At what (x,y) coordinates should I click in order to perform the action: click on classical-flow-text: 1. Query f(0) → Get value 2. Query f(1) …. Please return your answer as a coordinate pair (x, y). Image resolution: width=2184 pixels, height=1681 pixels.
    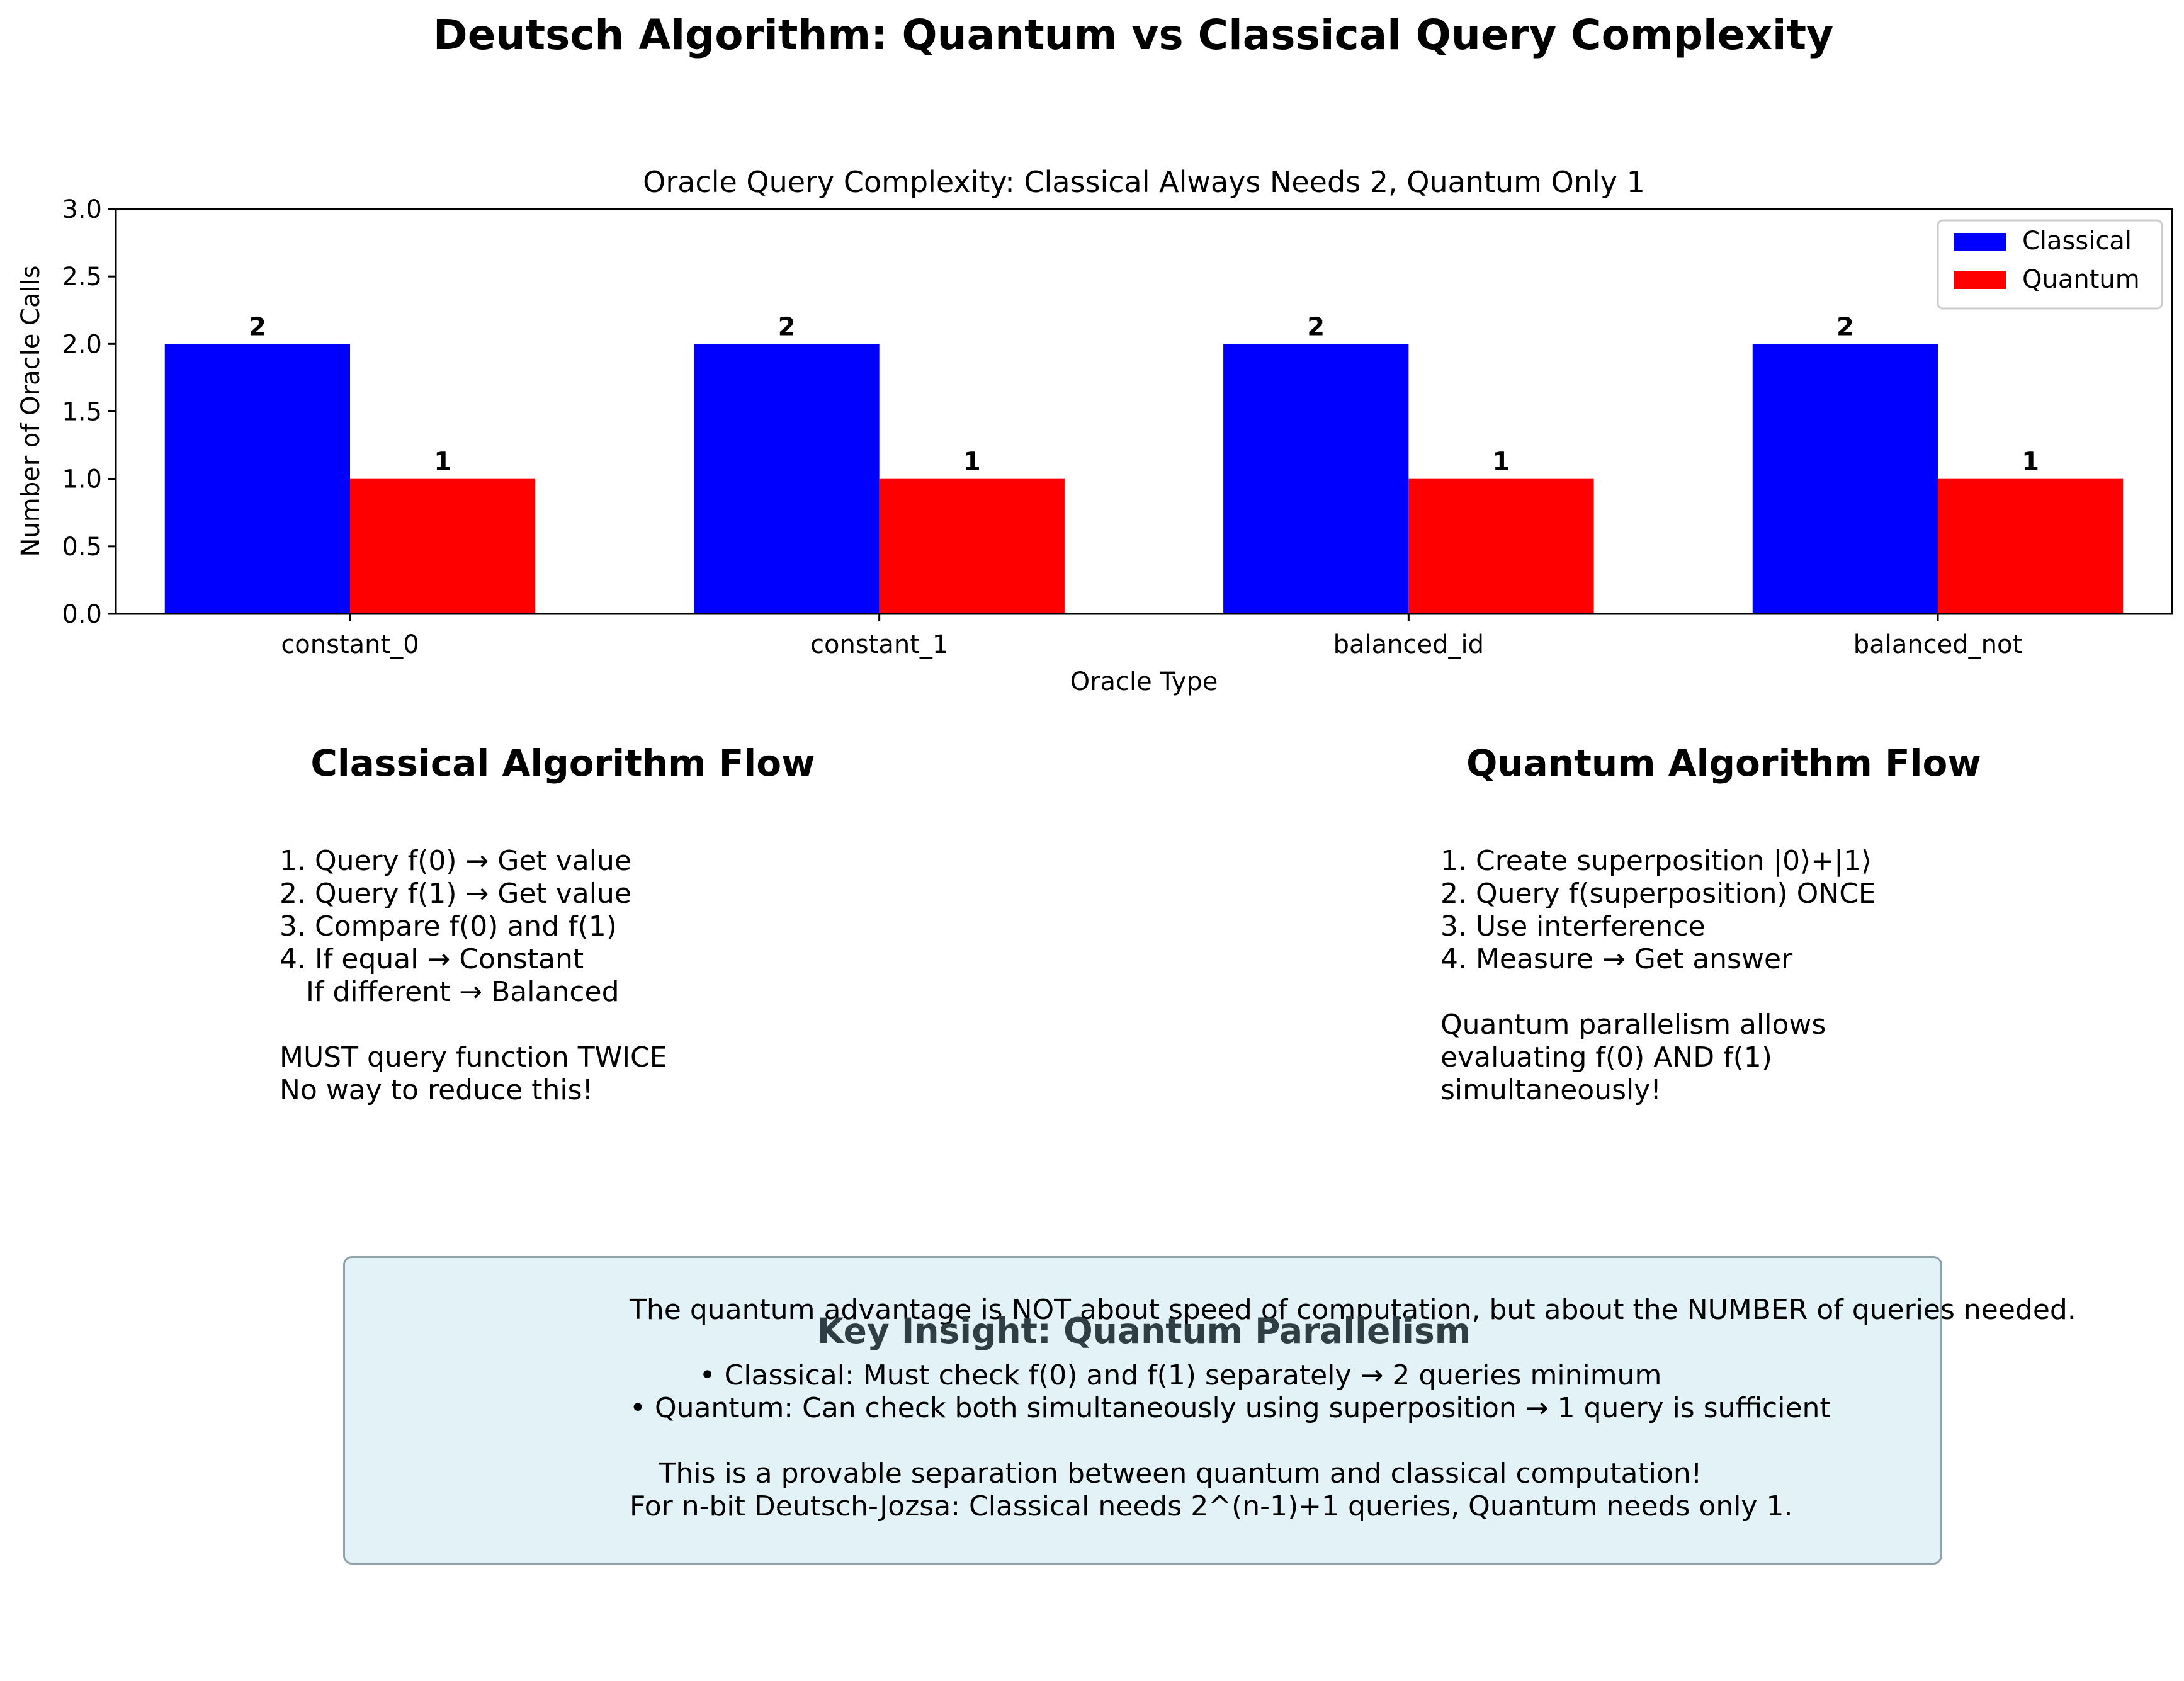
    Looking at the image, I should click on (474, 975).